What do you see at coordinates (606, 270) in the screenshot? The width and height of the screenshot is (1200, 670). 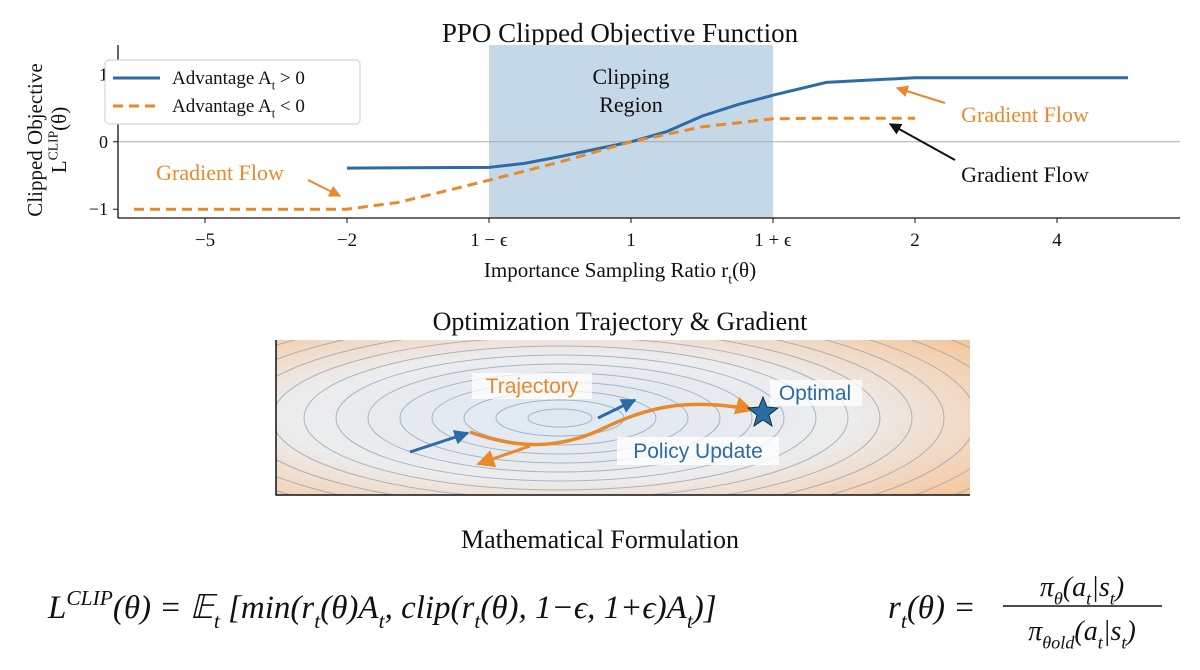 I see `math-part: Importance Sampling Ratio r` at bounding box center [606, 270].